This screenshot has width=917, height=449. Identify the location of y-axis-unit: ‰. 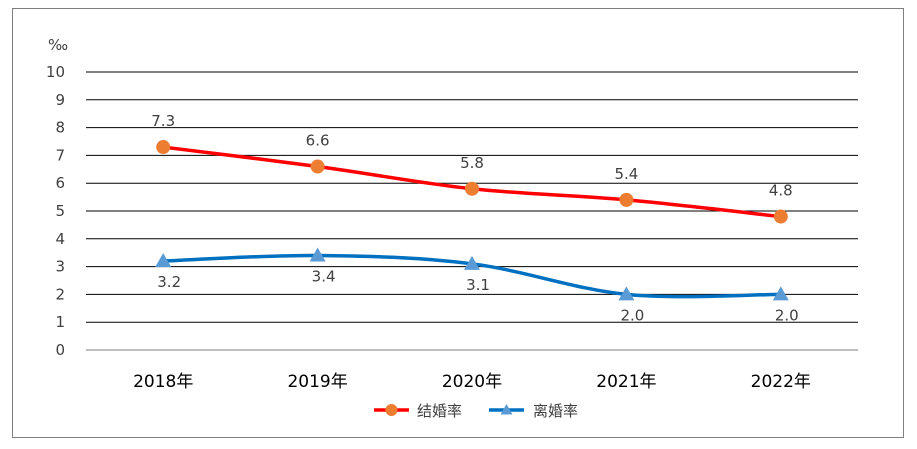
(58, 45).